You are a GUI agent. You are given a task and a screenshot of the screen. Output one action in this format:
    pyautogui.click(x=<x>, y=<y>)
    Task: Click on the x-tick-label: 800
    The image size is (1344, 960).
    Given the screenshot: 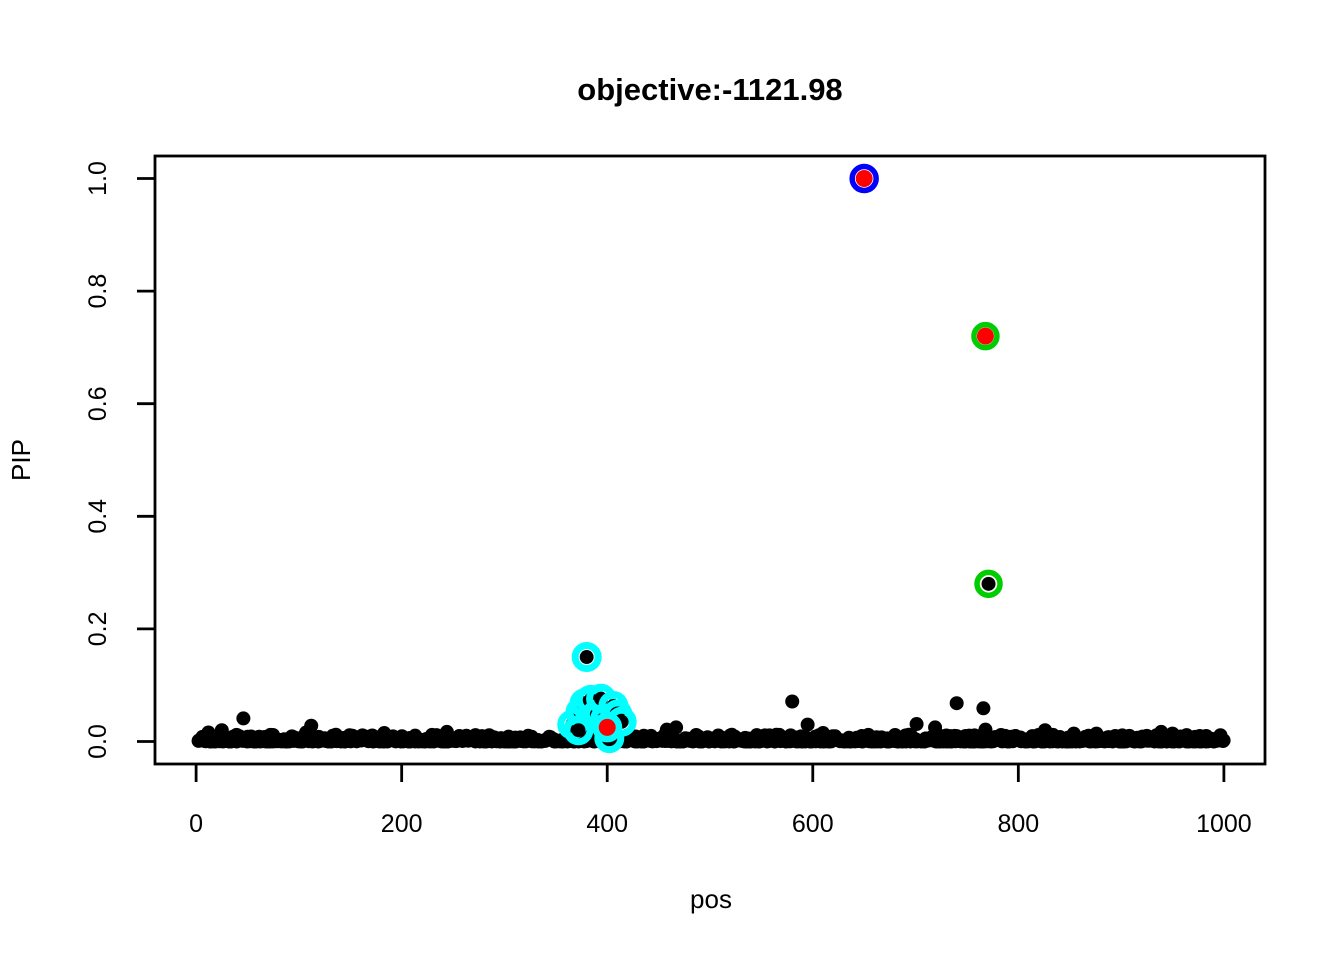 What is the action you would take?
    pyautogui.click(x=1018, y=824)
    